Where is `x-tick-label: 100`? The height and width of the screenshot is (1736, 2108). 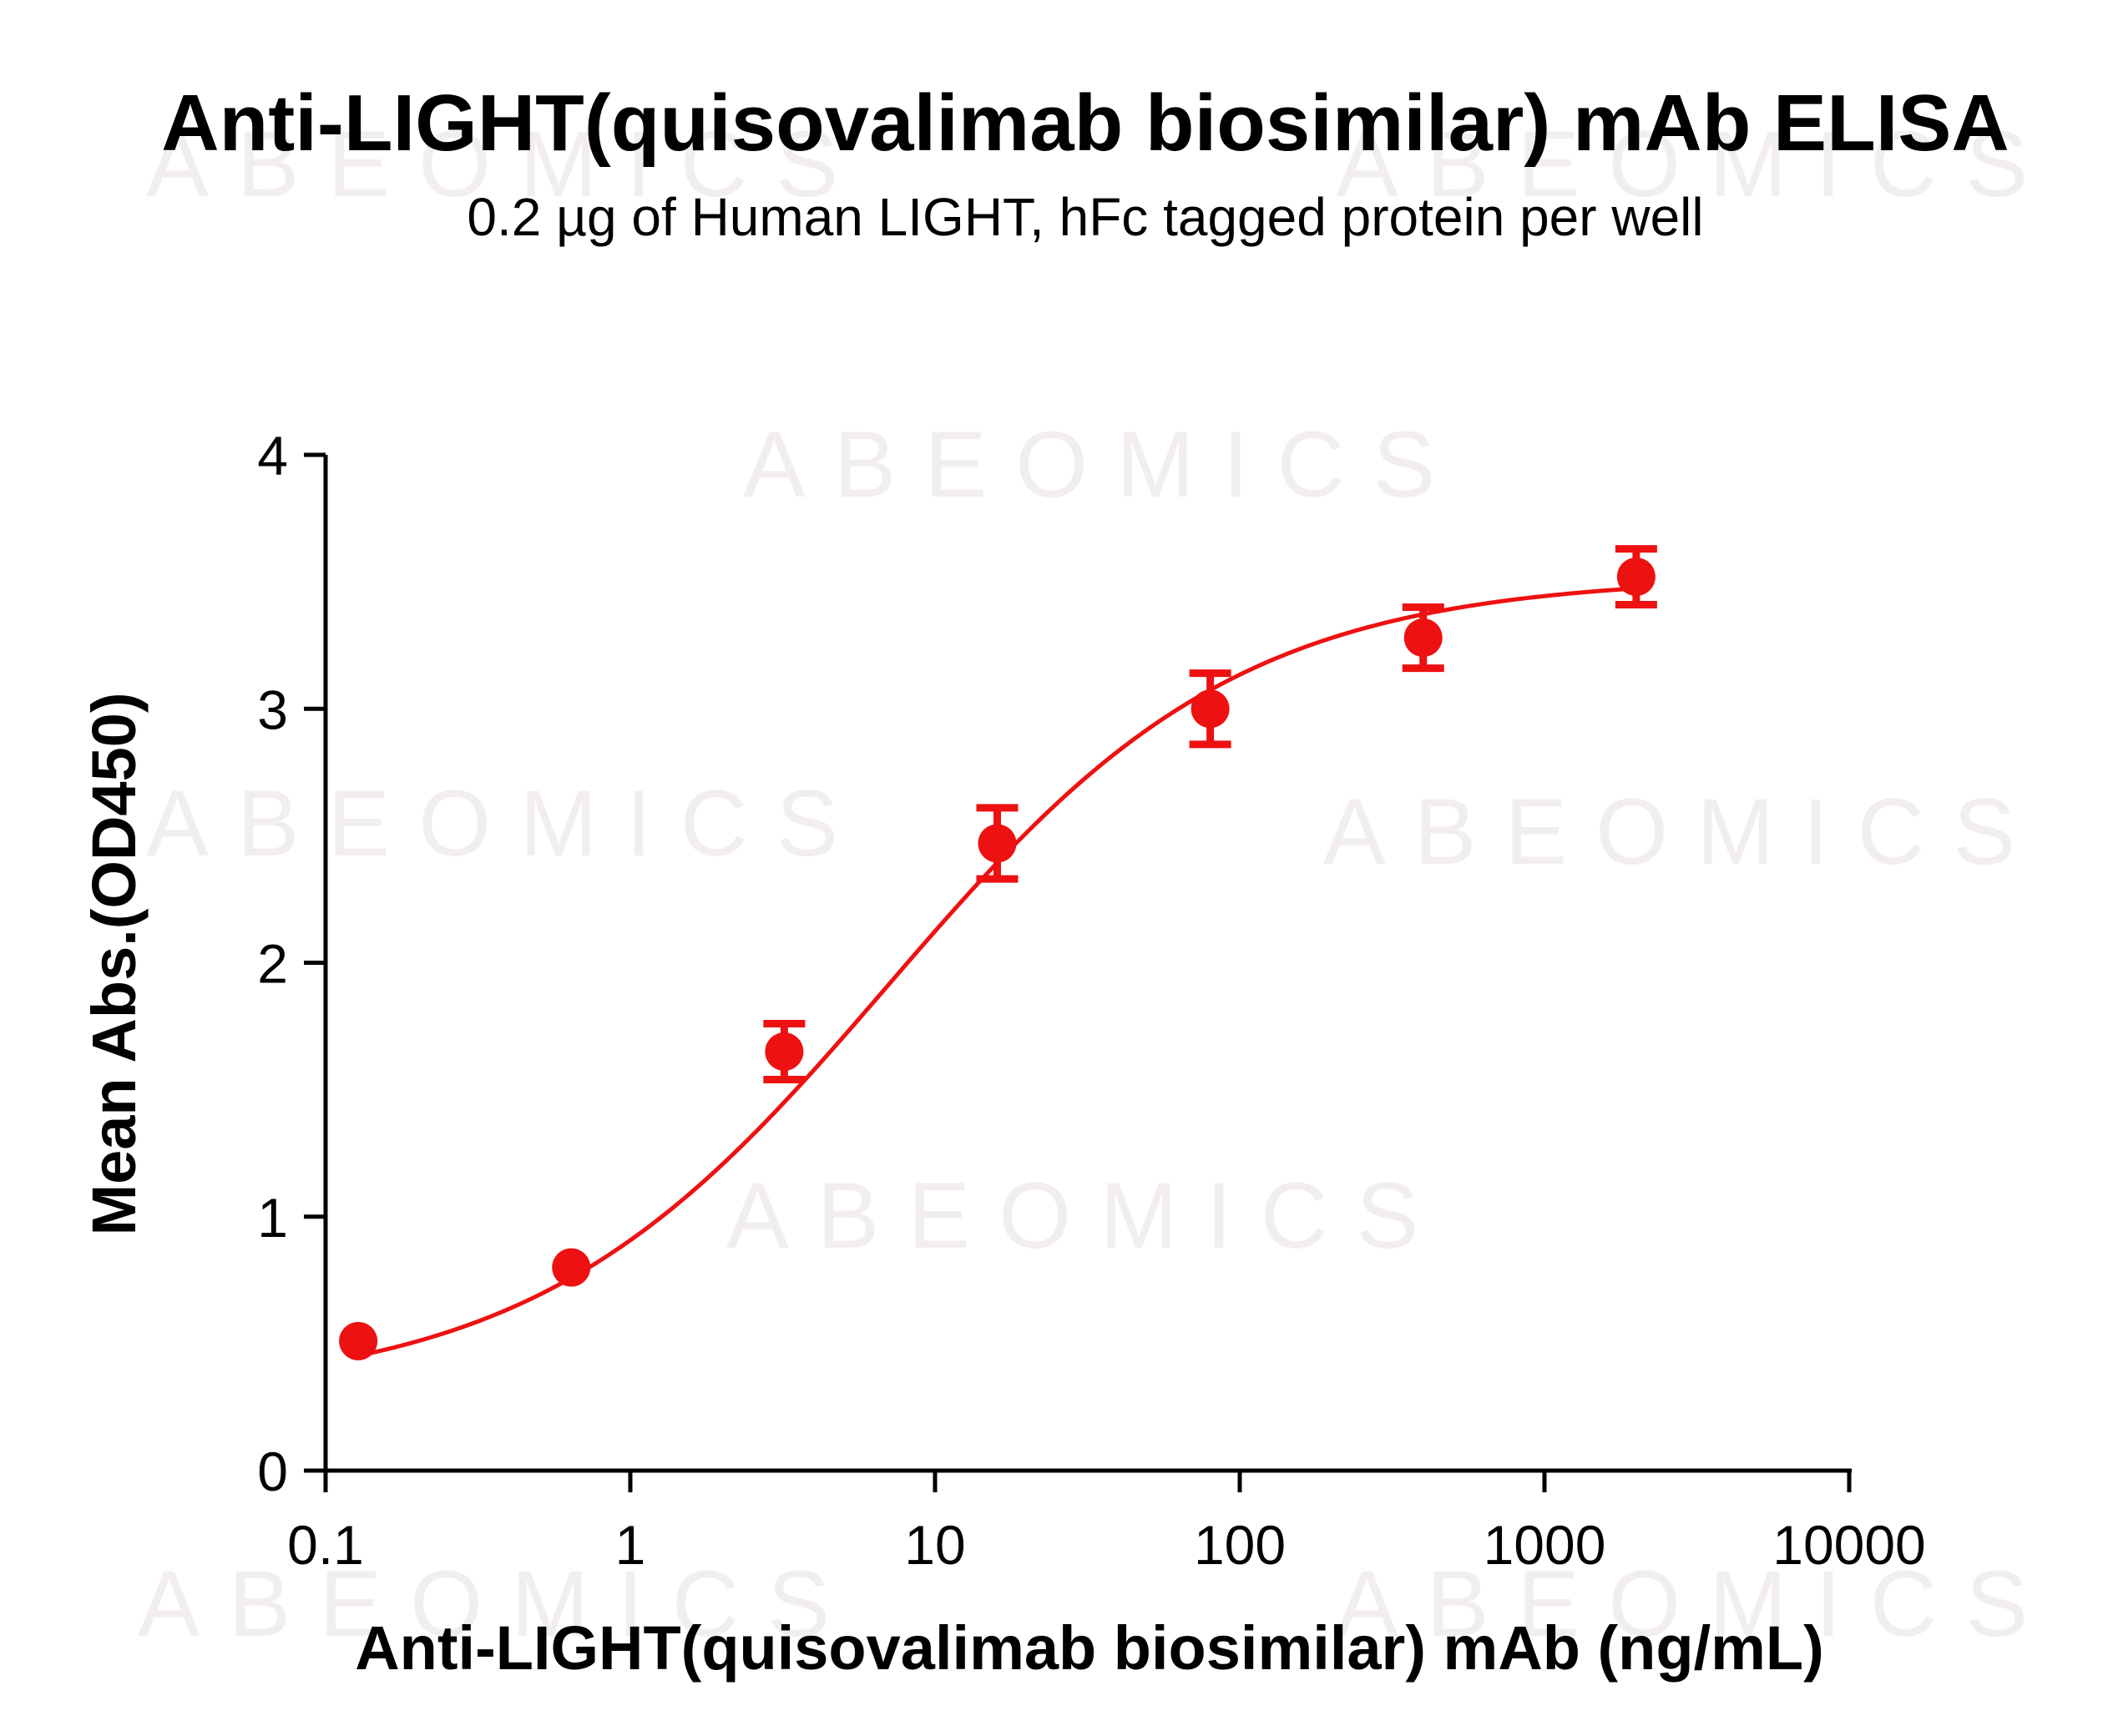 x-tick-label: 100 is located at coordinates (1240, 1545).